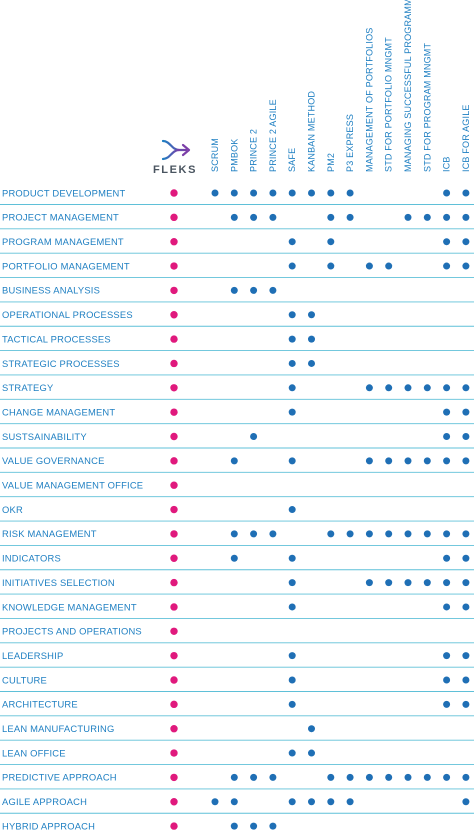 The height and width of the screenshot is (836, 474). What do you see at coordinates (56, 338) in the screenshot?
I see `row-label: TACTICAL PROCESSES` at bounding box center [56, 338].